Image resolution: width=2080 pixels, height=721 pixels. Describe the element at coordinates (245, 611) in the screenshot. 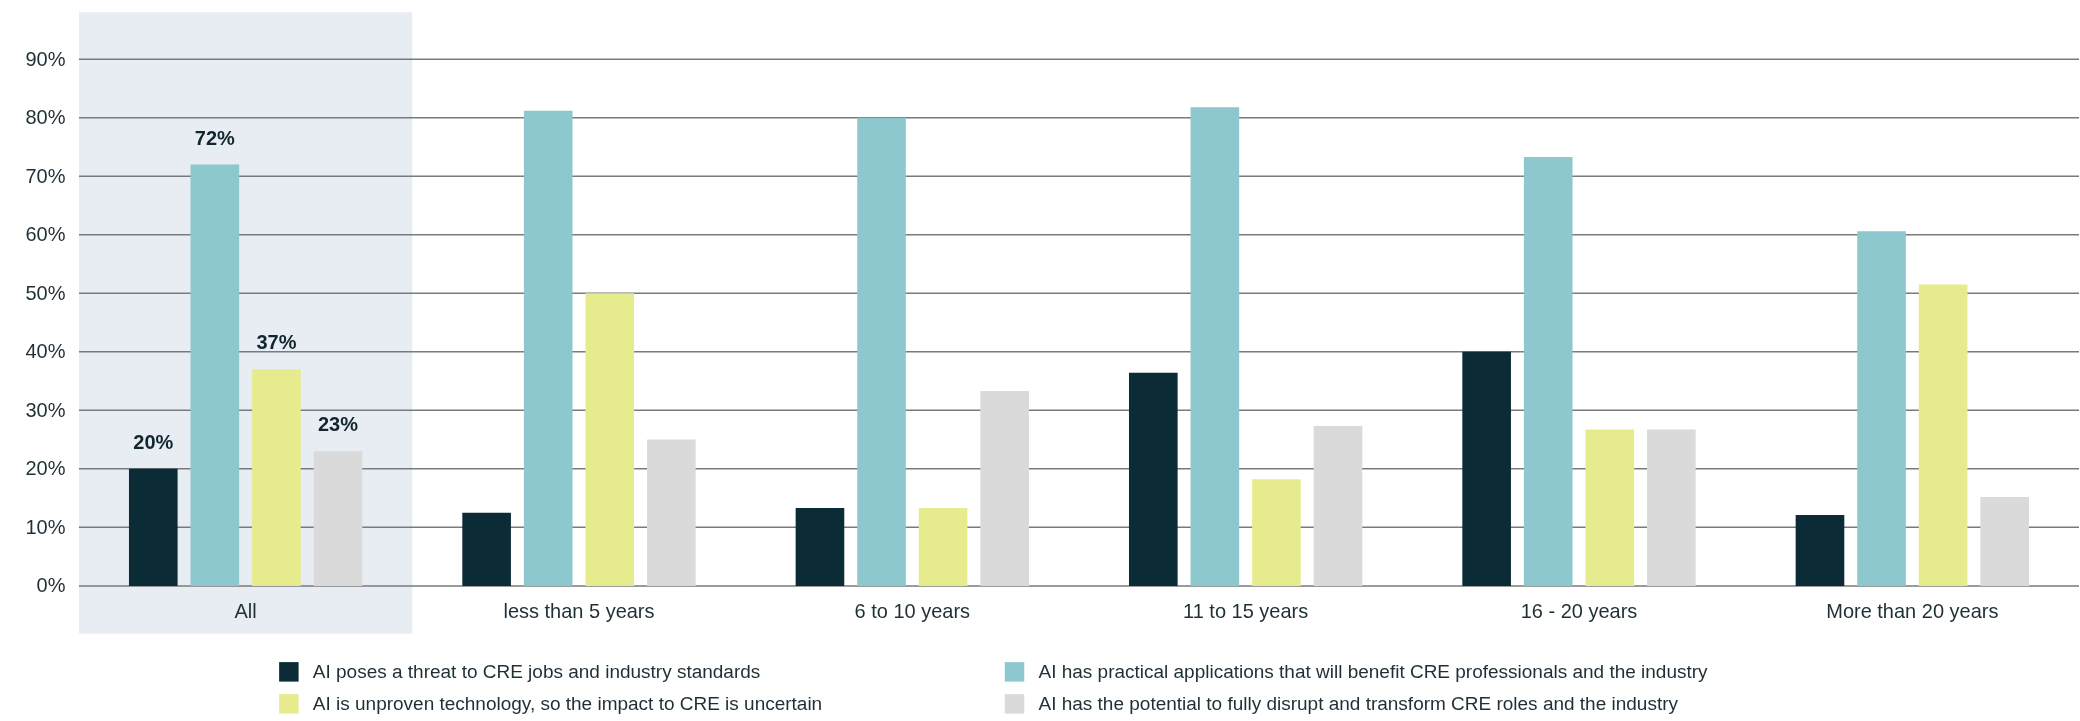

I see `x-tick-label: All` at that location.